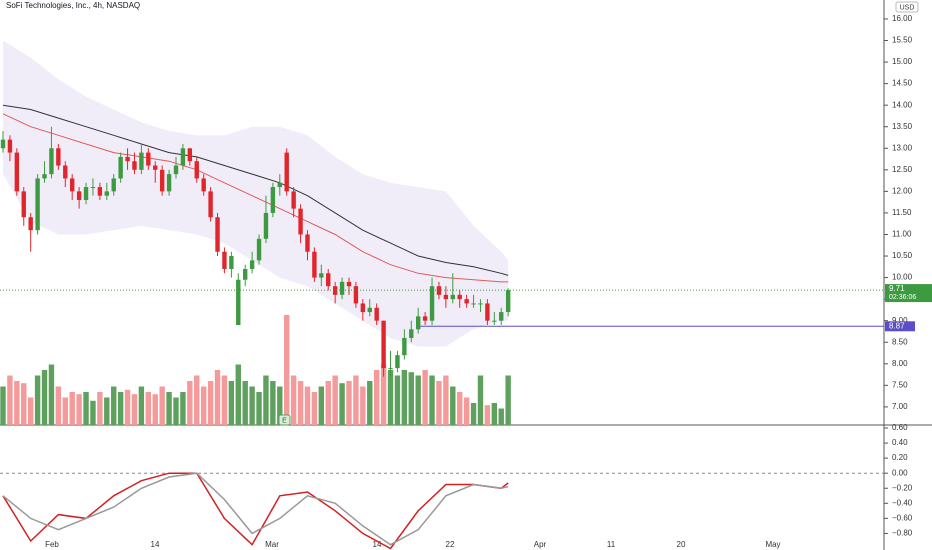 Image resolution: width=932 pixels, height=550 pixels. I want to click on y-tick-label: 8.00, so click(900, 363).